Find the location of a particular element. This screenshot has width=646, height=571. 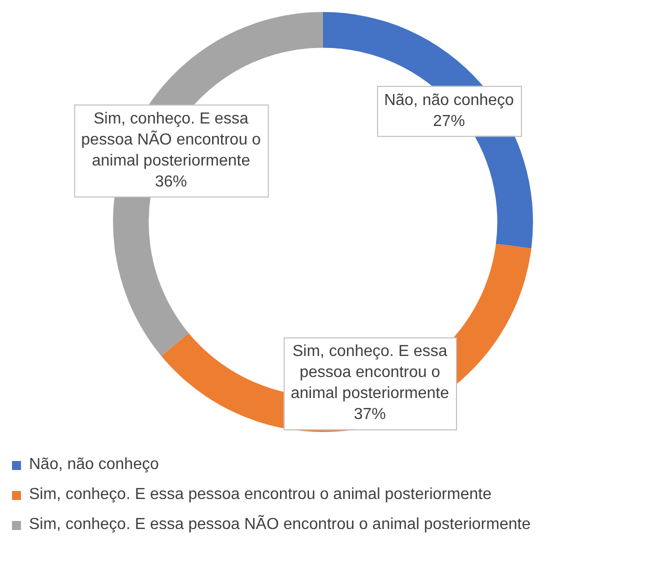

legend-label: Sim, conheço. E essa pessoa encontrou o animal posteriormente is located at coordinates (260, 495).